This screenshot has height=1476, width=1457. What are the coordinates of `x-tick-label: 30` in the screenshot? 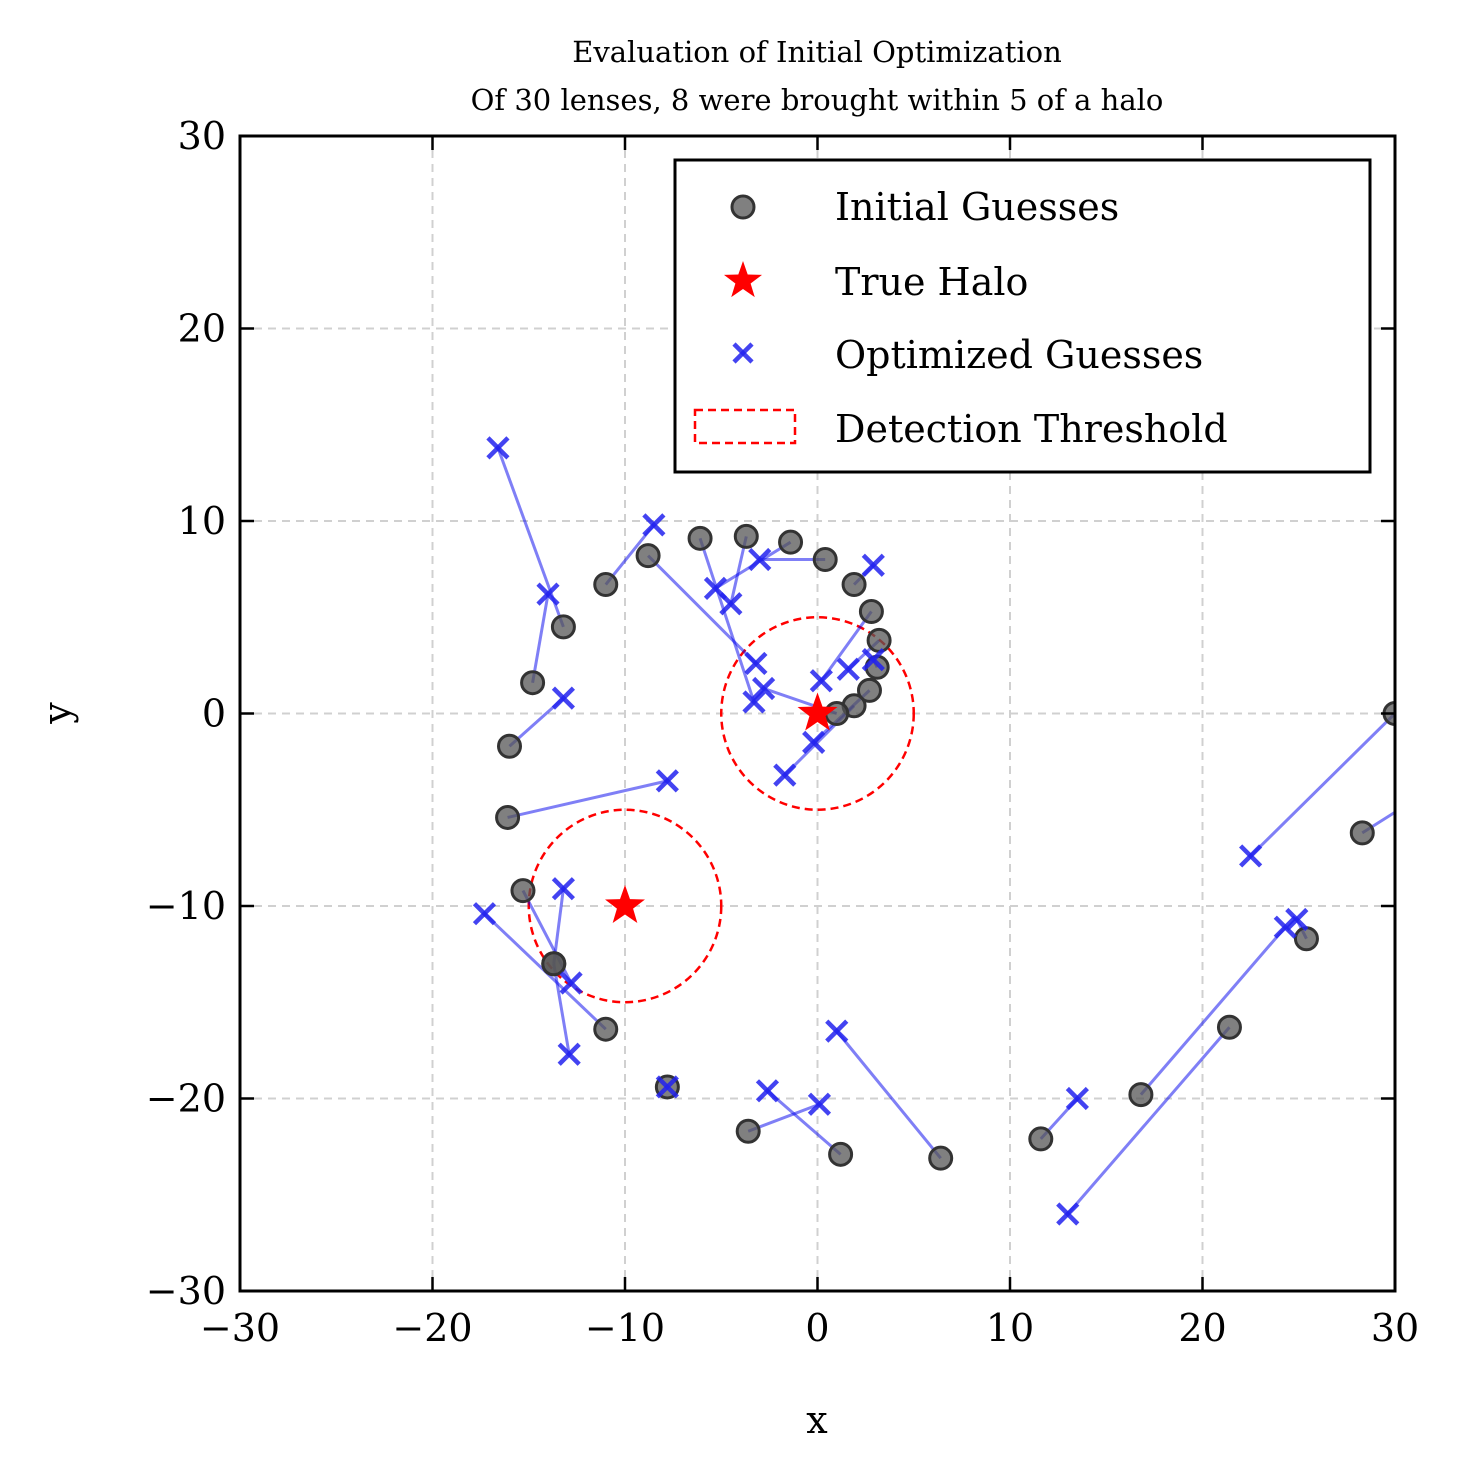 It's located at (1395, 1328).